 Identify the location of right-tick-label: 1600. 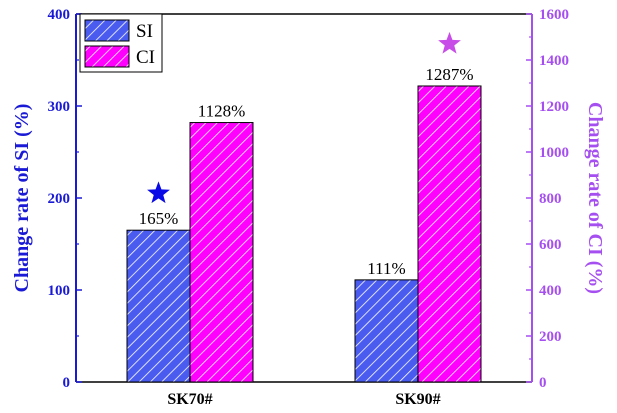
(554, 15).